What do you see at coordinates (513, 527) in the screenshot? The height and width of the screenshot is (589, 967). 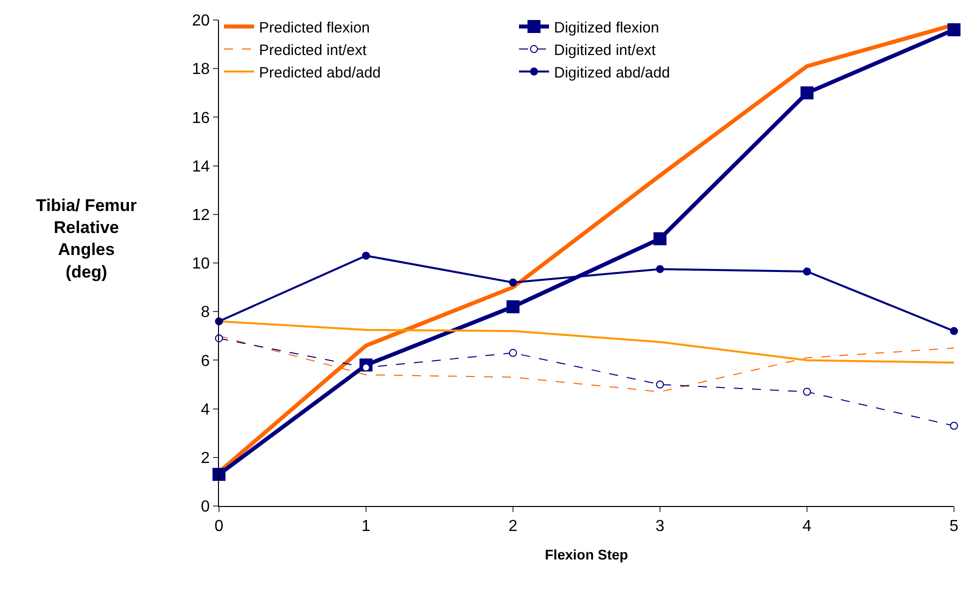 I see `x-tick-label: 2` at bounding box center [513, 527].